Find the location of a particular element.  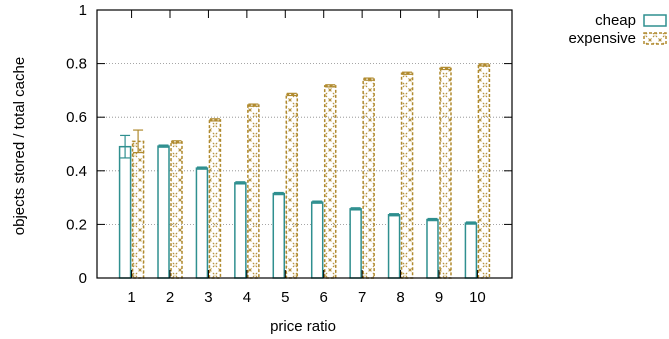

y-tick-label: 0.6 is located at coordinates (76, 117).